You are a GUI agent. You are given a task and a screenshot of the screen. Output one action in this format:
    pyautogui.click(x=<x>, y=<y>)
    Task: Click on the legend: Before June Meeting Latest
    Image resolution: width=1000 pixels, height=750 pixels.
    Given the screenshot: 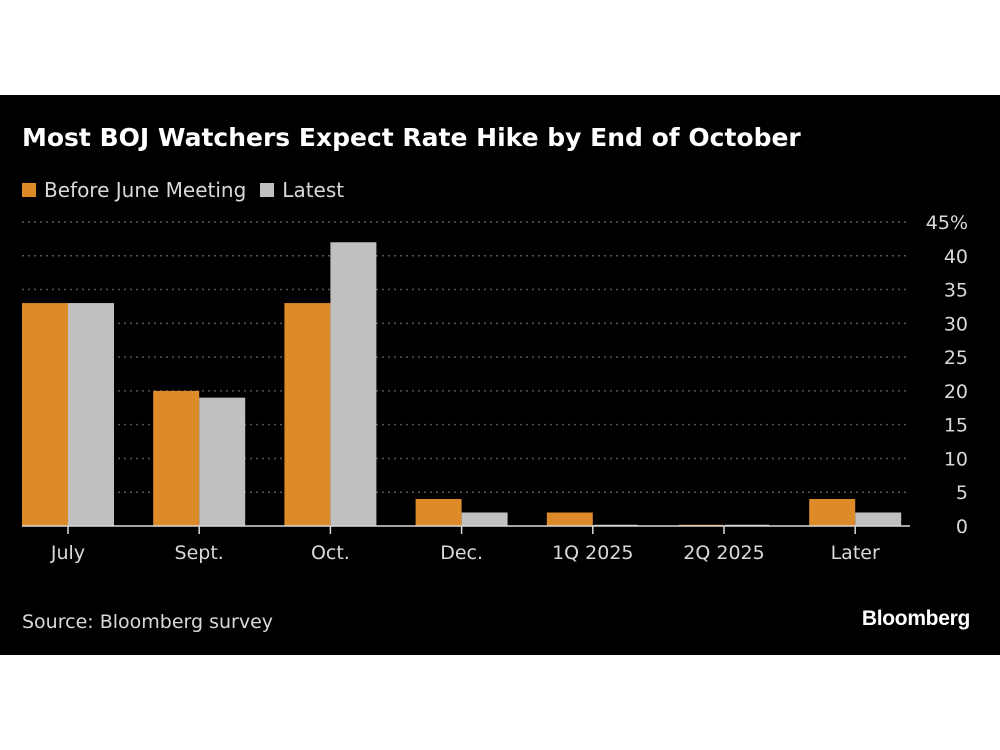 What is the action you would take?
    pyautogui.click(x=186, y=190)
    